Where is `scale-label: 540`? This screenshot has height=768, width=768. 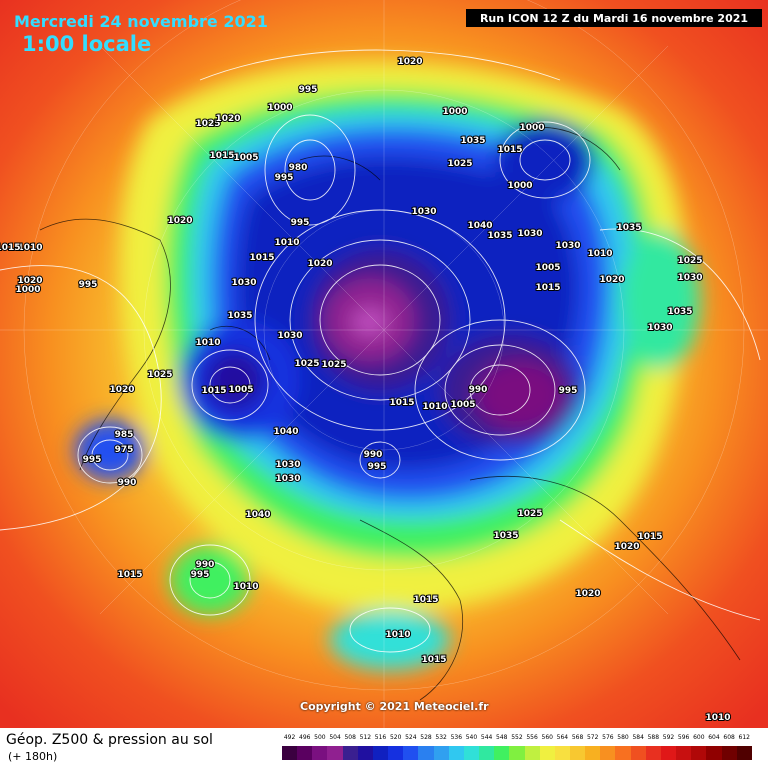
scale-label: 540 is located at coordinates (471, 737).